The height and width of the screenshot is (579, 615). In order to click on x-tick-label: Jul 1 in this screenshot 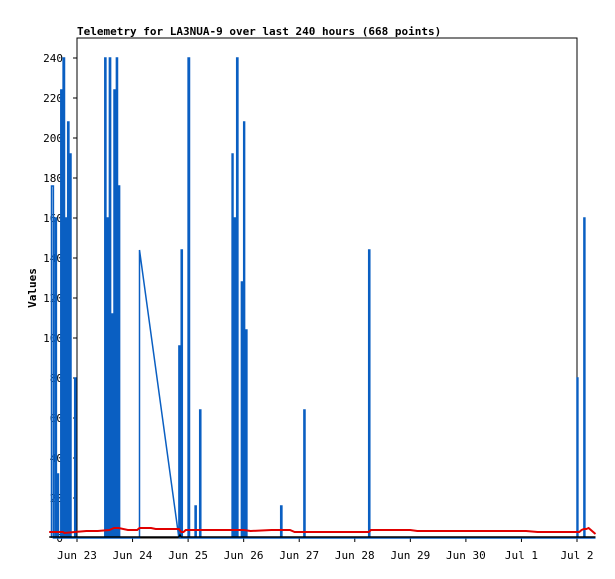, I will do `click(521, 555)`.